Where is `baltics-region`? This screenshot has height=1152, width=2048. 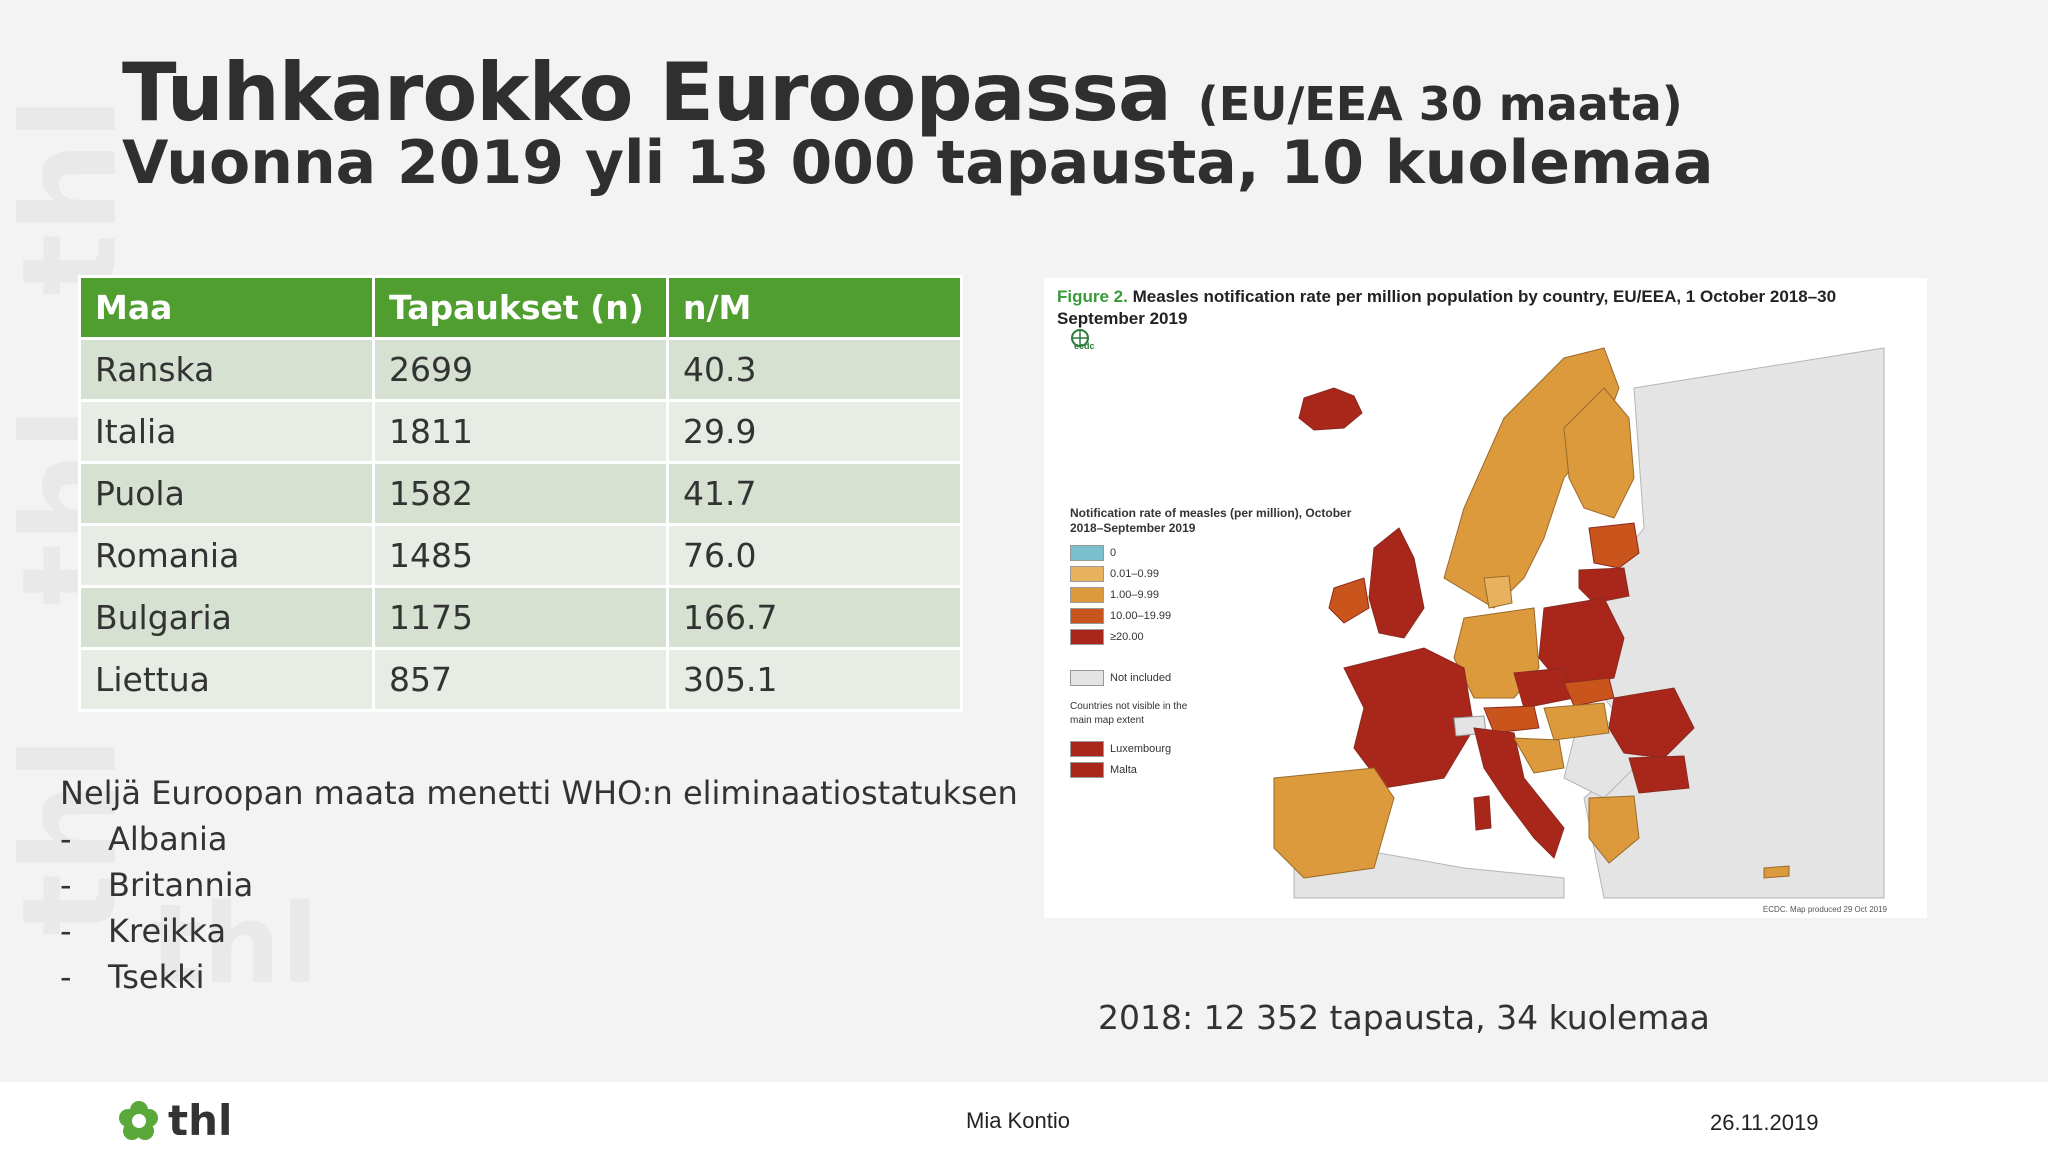 baltics-region is located at coordinates (1614, 545).